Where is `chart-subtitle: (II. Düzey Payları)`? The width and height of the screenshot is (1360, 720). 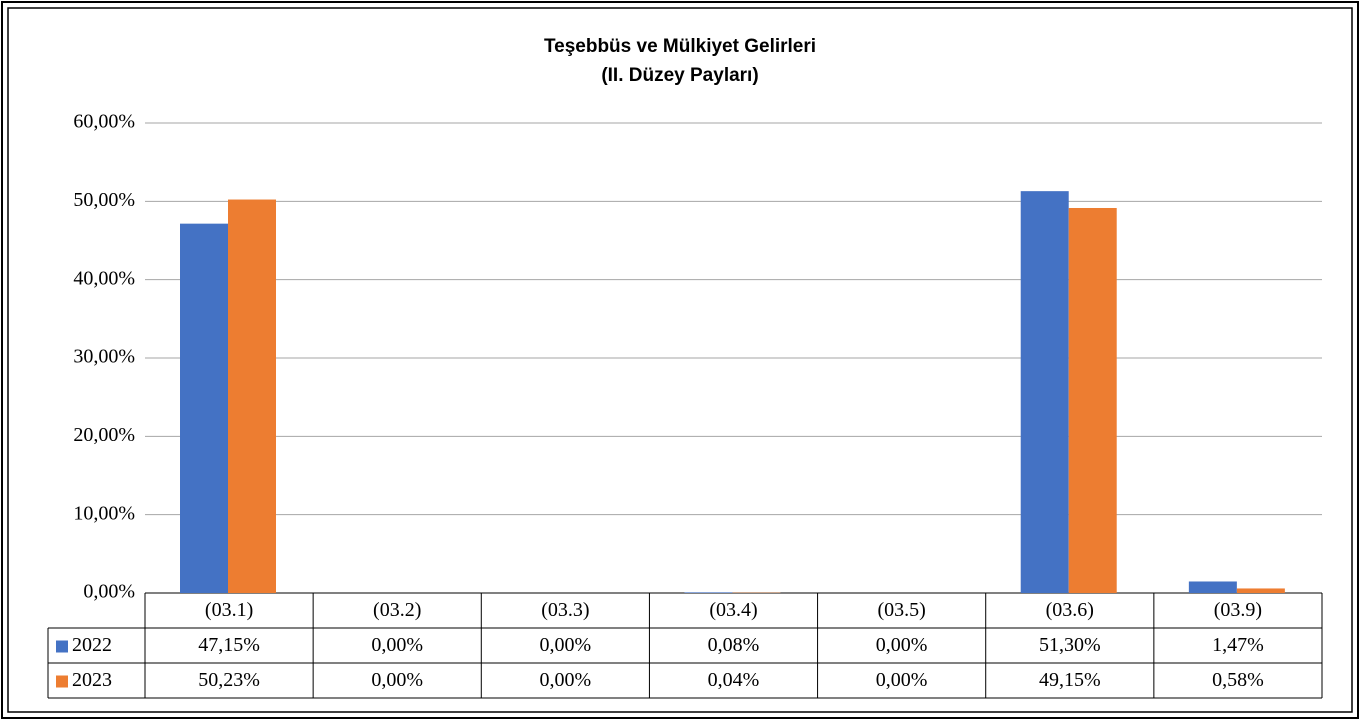
chart-subtitle: (II. Düzey Payları) is located at coordinates (679, 75).